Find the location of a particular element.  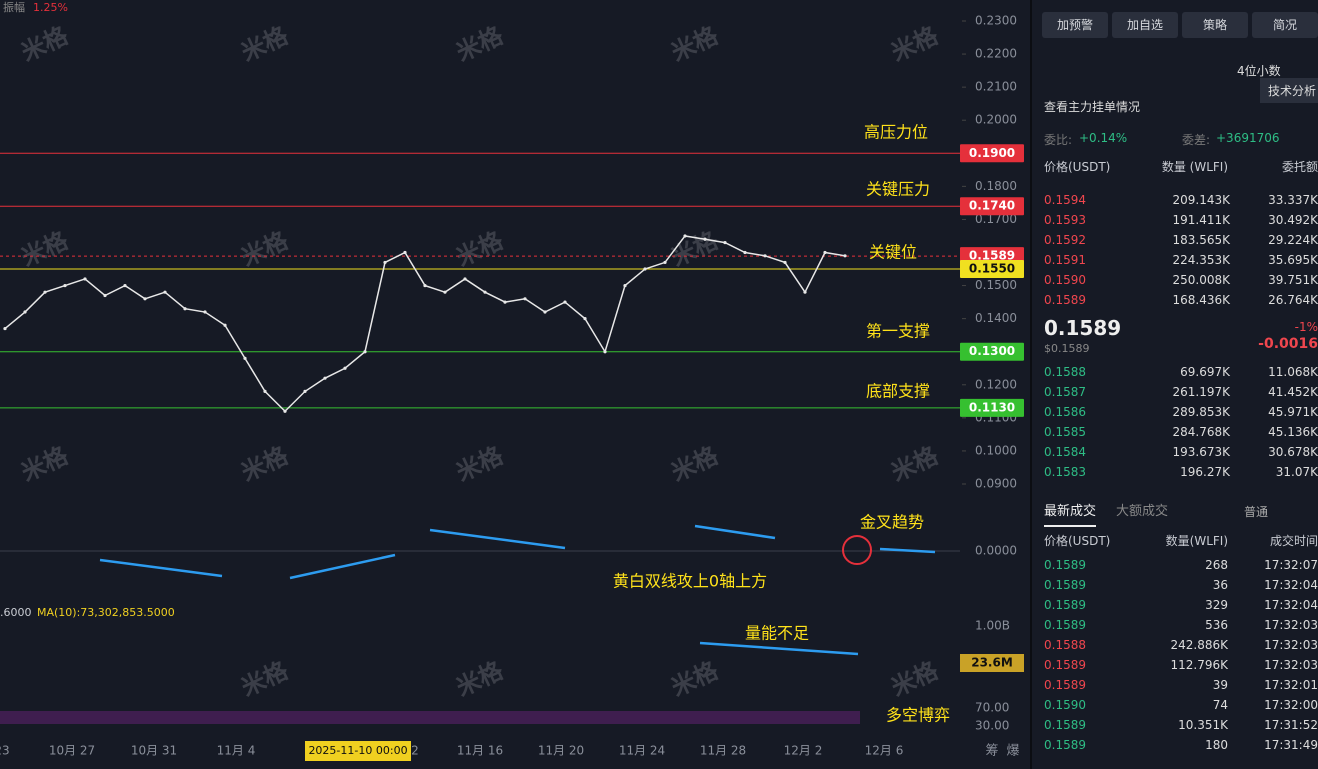

cell: 289.853K is located at coordinates (1201, 412).